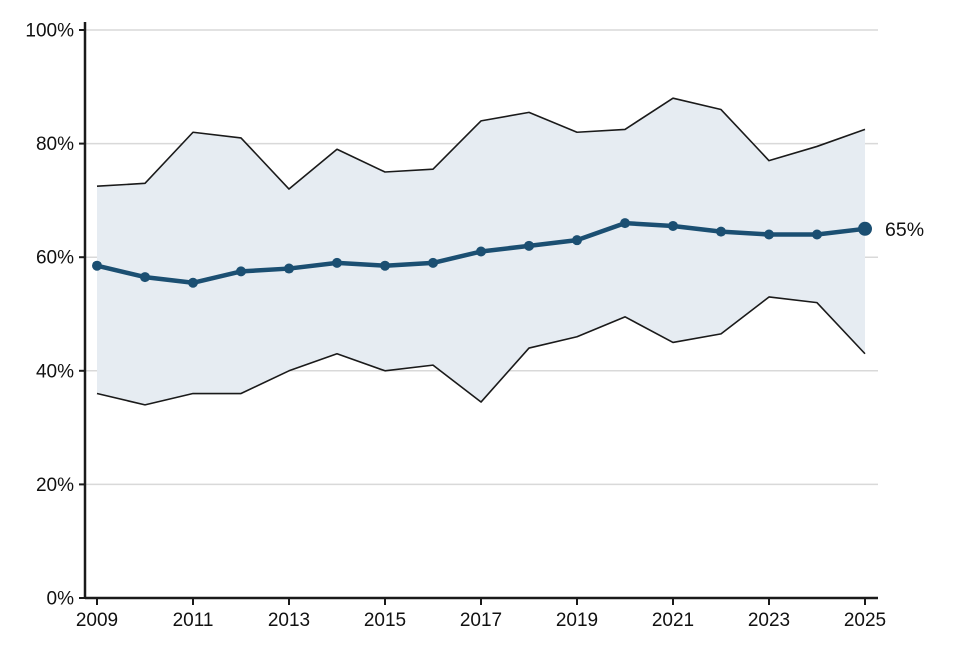 This screenshot has height=645, width=960. Describe the element at coordinates (97, 620) in the screenshot. I see `x-tick-label: 2009` at that location.